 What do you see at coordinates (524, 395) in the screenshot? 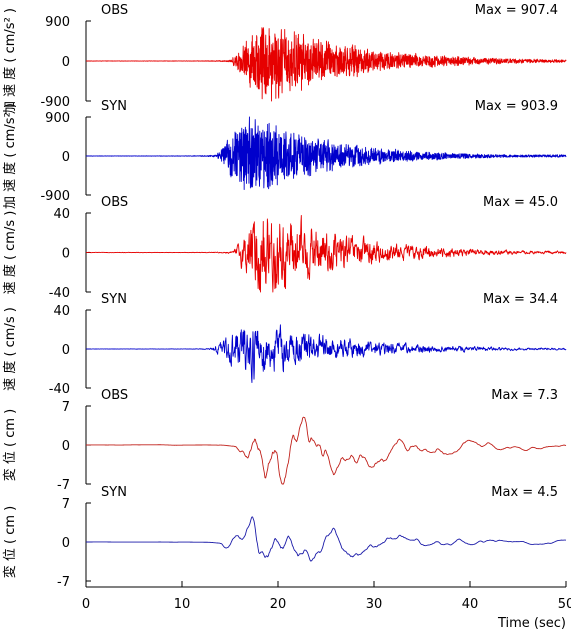
I see `max-value: Max = 7.3` at bounding box center [524, 395].